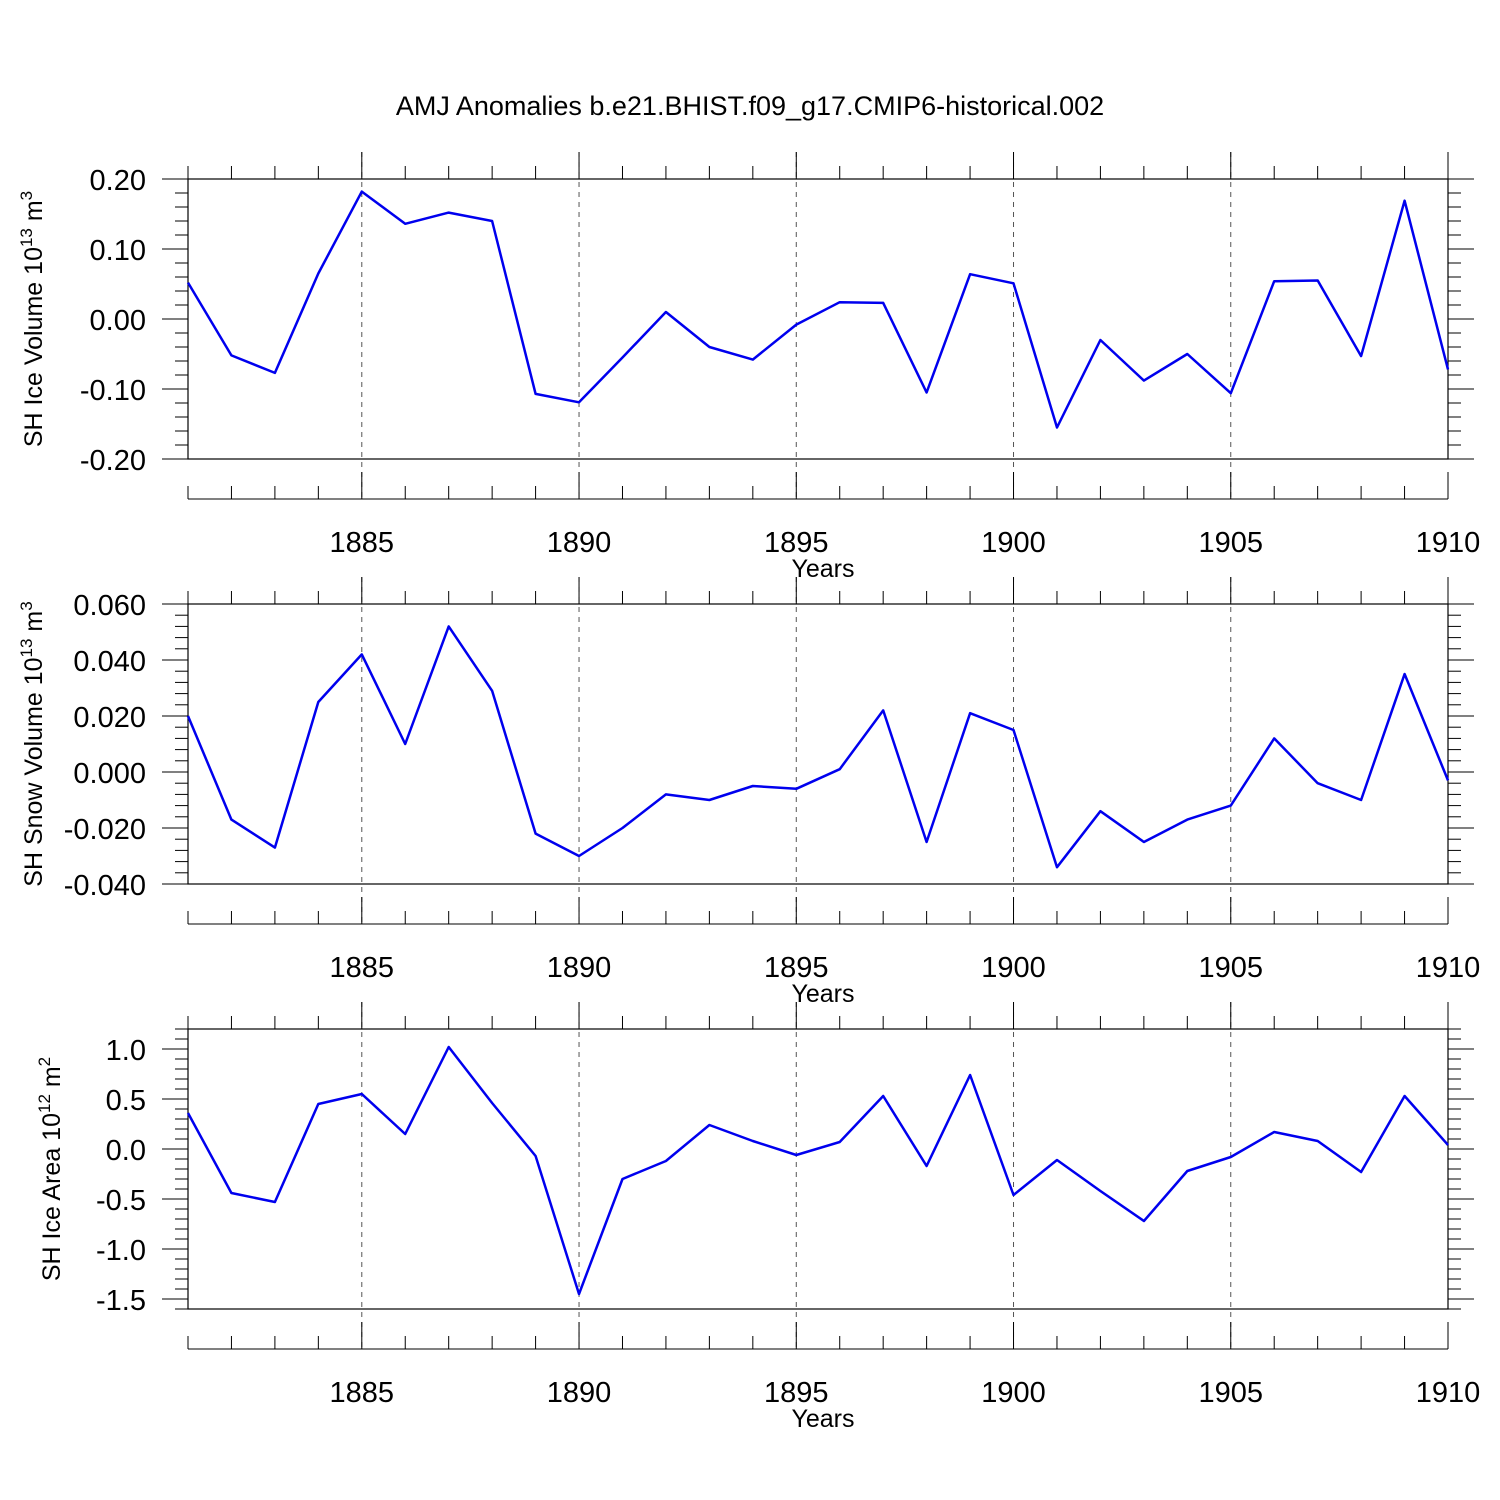 This screenshot has width=1500, height=1500. What do you see at coordinates (109, 662) in the screenshot?
I see `y-tick-label: 0.040` at bounding box center [109, 662].